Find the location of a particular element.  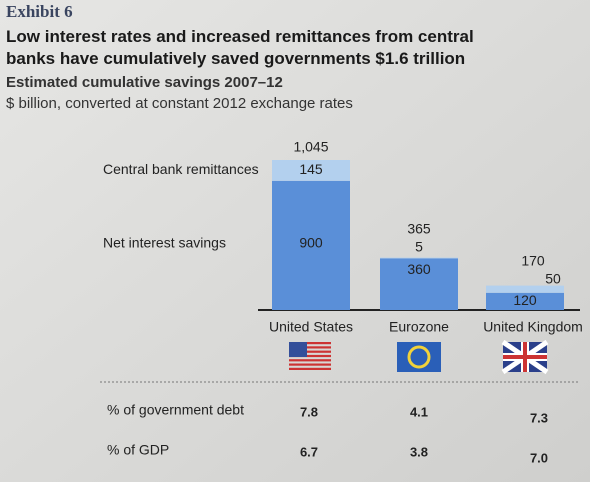

row-label: % of government debt is located at coordinates (175, 410).